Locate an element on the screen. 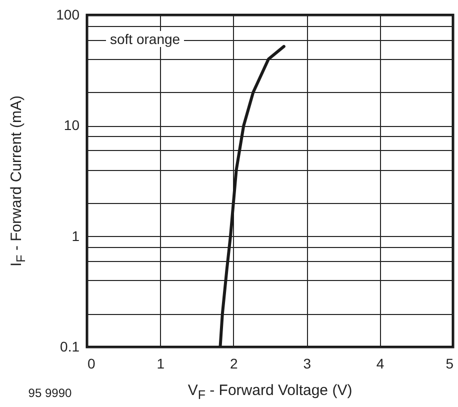 The width and height of the screenshot is (458, 407). x-tick-label: 2 is located at coordinates (234, 364).